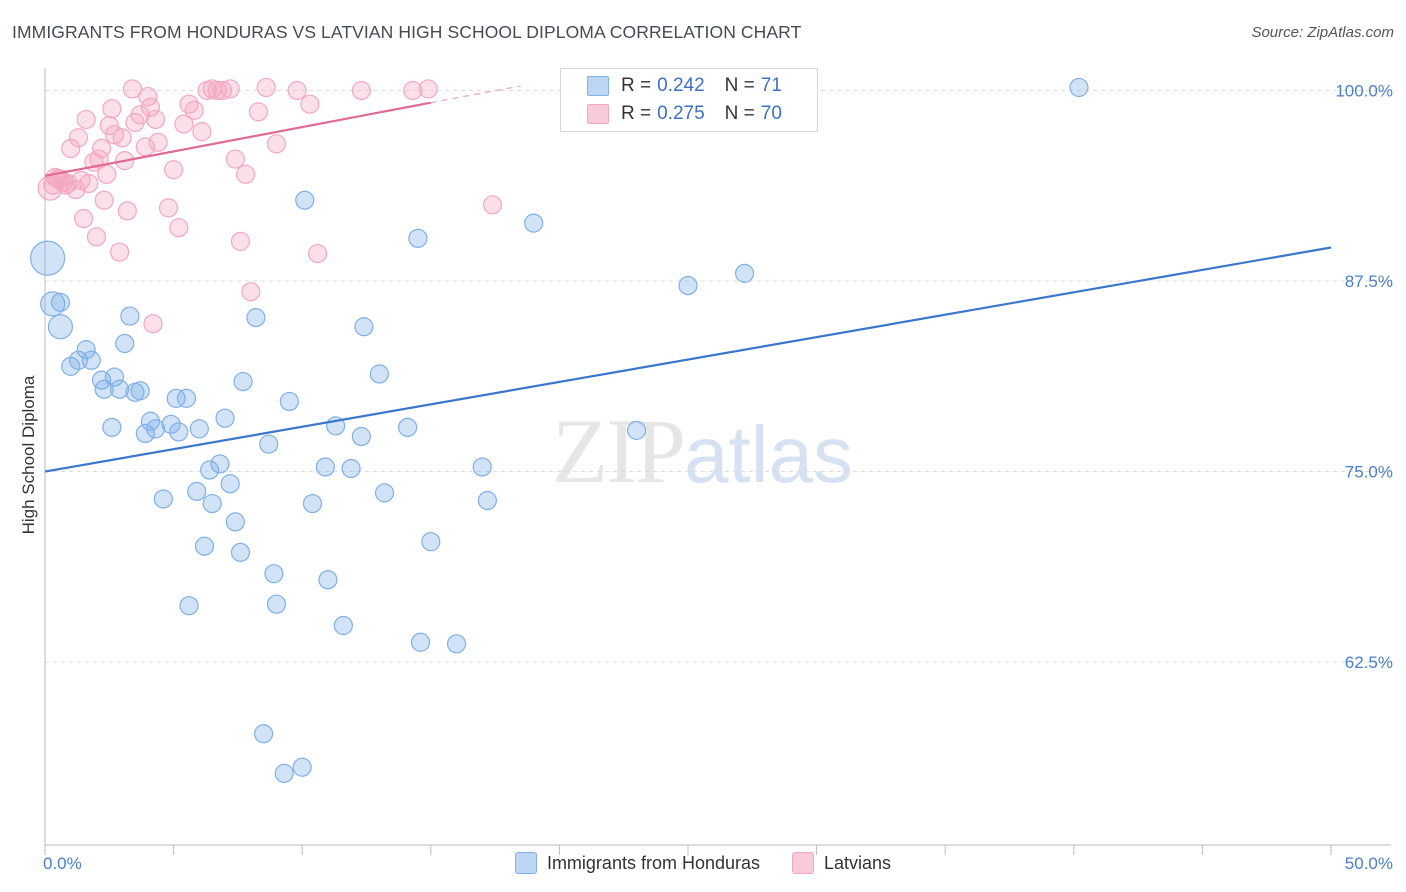  What do you see at coordinates (637, 863) in the screenshot?
I see `legend-item-honduras: Immigrants from Honduras` at bounding box center [637, 863].